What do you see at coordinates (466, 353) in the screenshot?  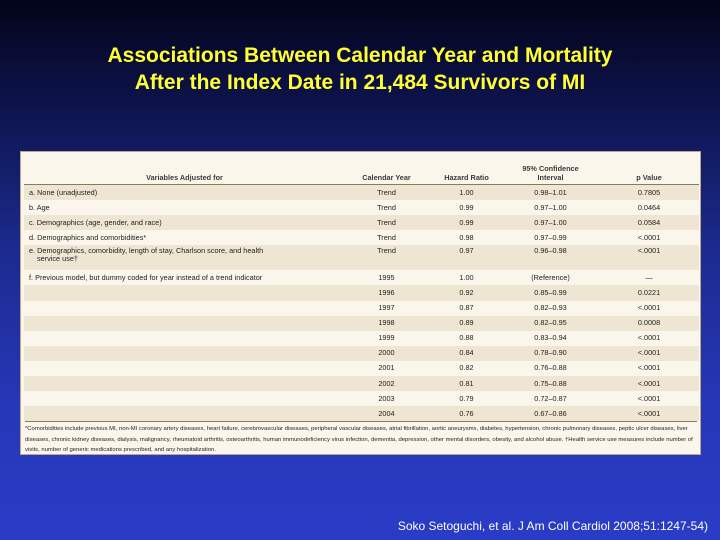 I see `cell-hazard-ratio: 0.84` at bounding box center [466, 353].